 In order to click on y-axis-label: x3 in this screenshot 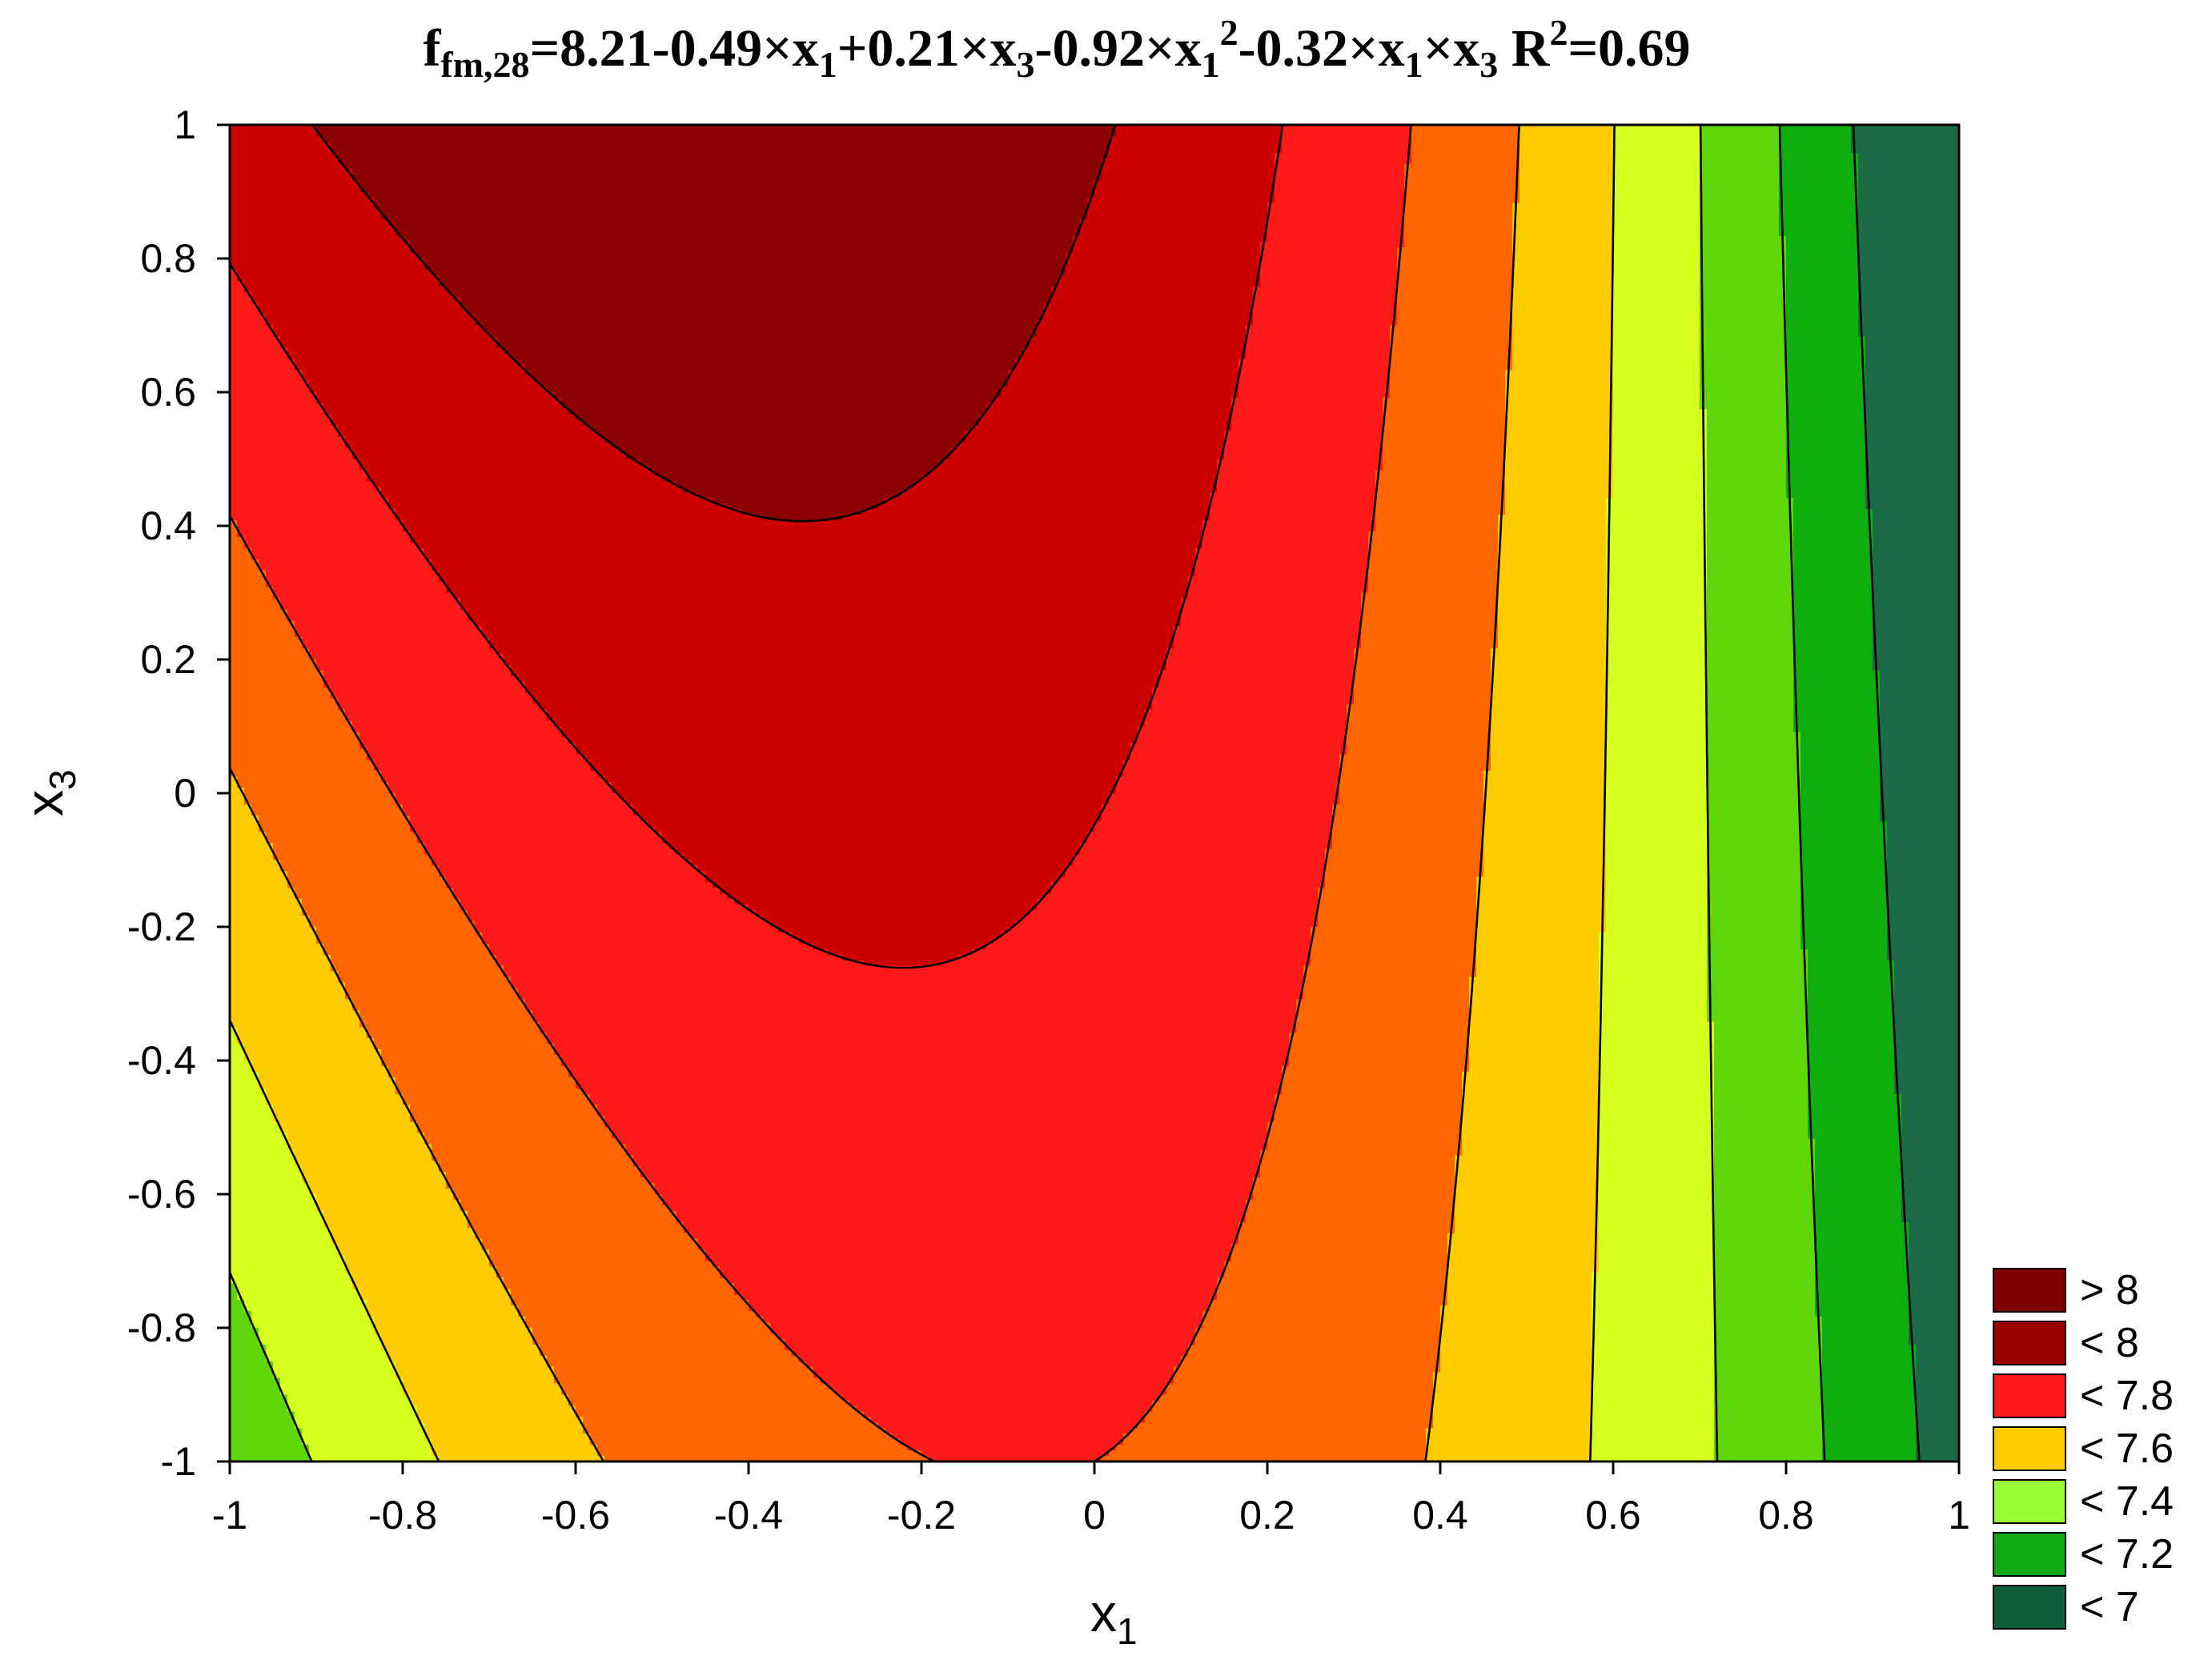, I will do `click(48, 792)`.